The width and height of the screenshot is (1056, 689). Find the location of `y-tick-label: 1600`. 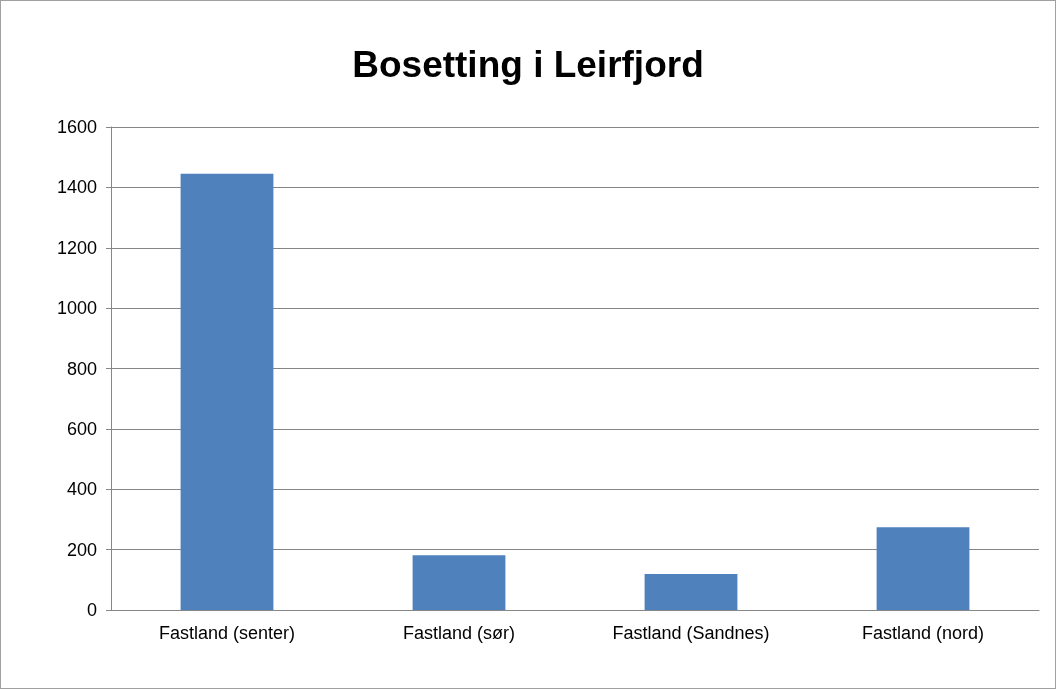

y-tick-label: 1600 is located at coordinates (76, 127).